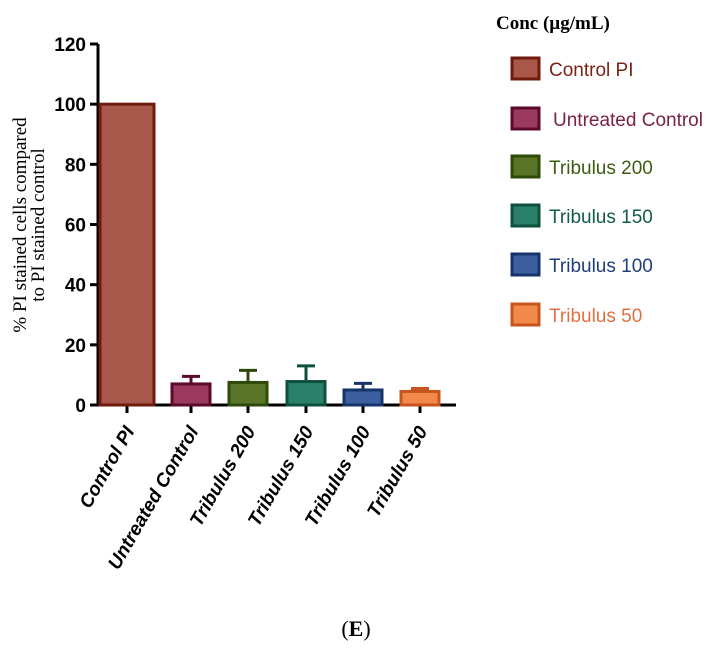 Image resolution: width=713 pixels, height=654 pixels. What do you see at coordinates (108, 467) in the screenshot?
I see `x-tick-label: Control PI` at bounding box center [108, 467].